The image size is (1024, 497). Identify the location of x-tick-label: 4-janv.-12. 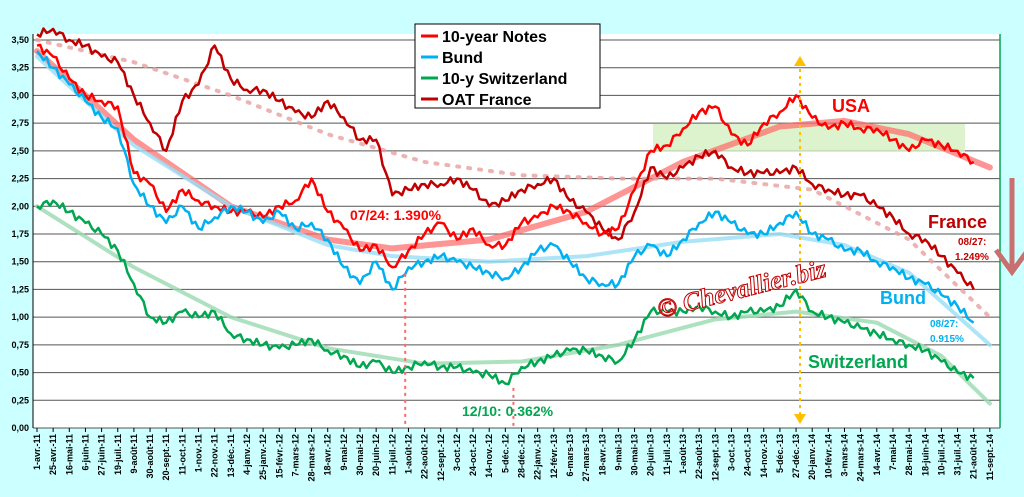
(247, 454).